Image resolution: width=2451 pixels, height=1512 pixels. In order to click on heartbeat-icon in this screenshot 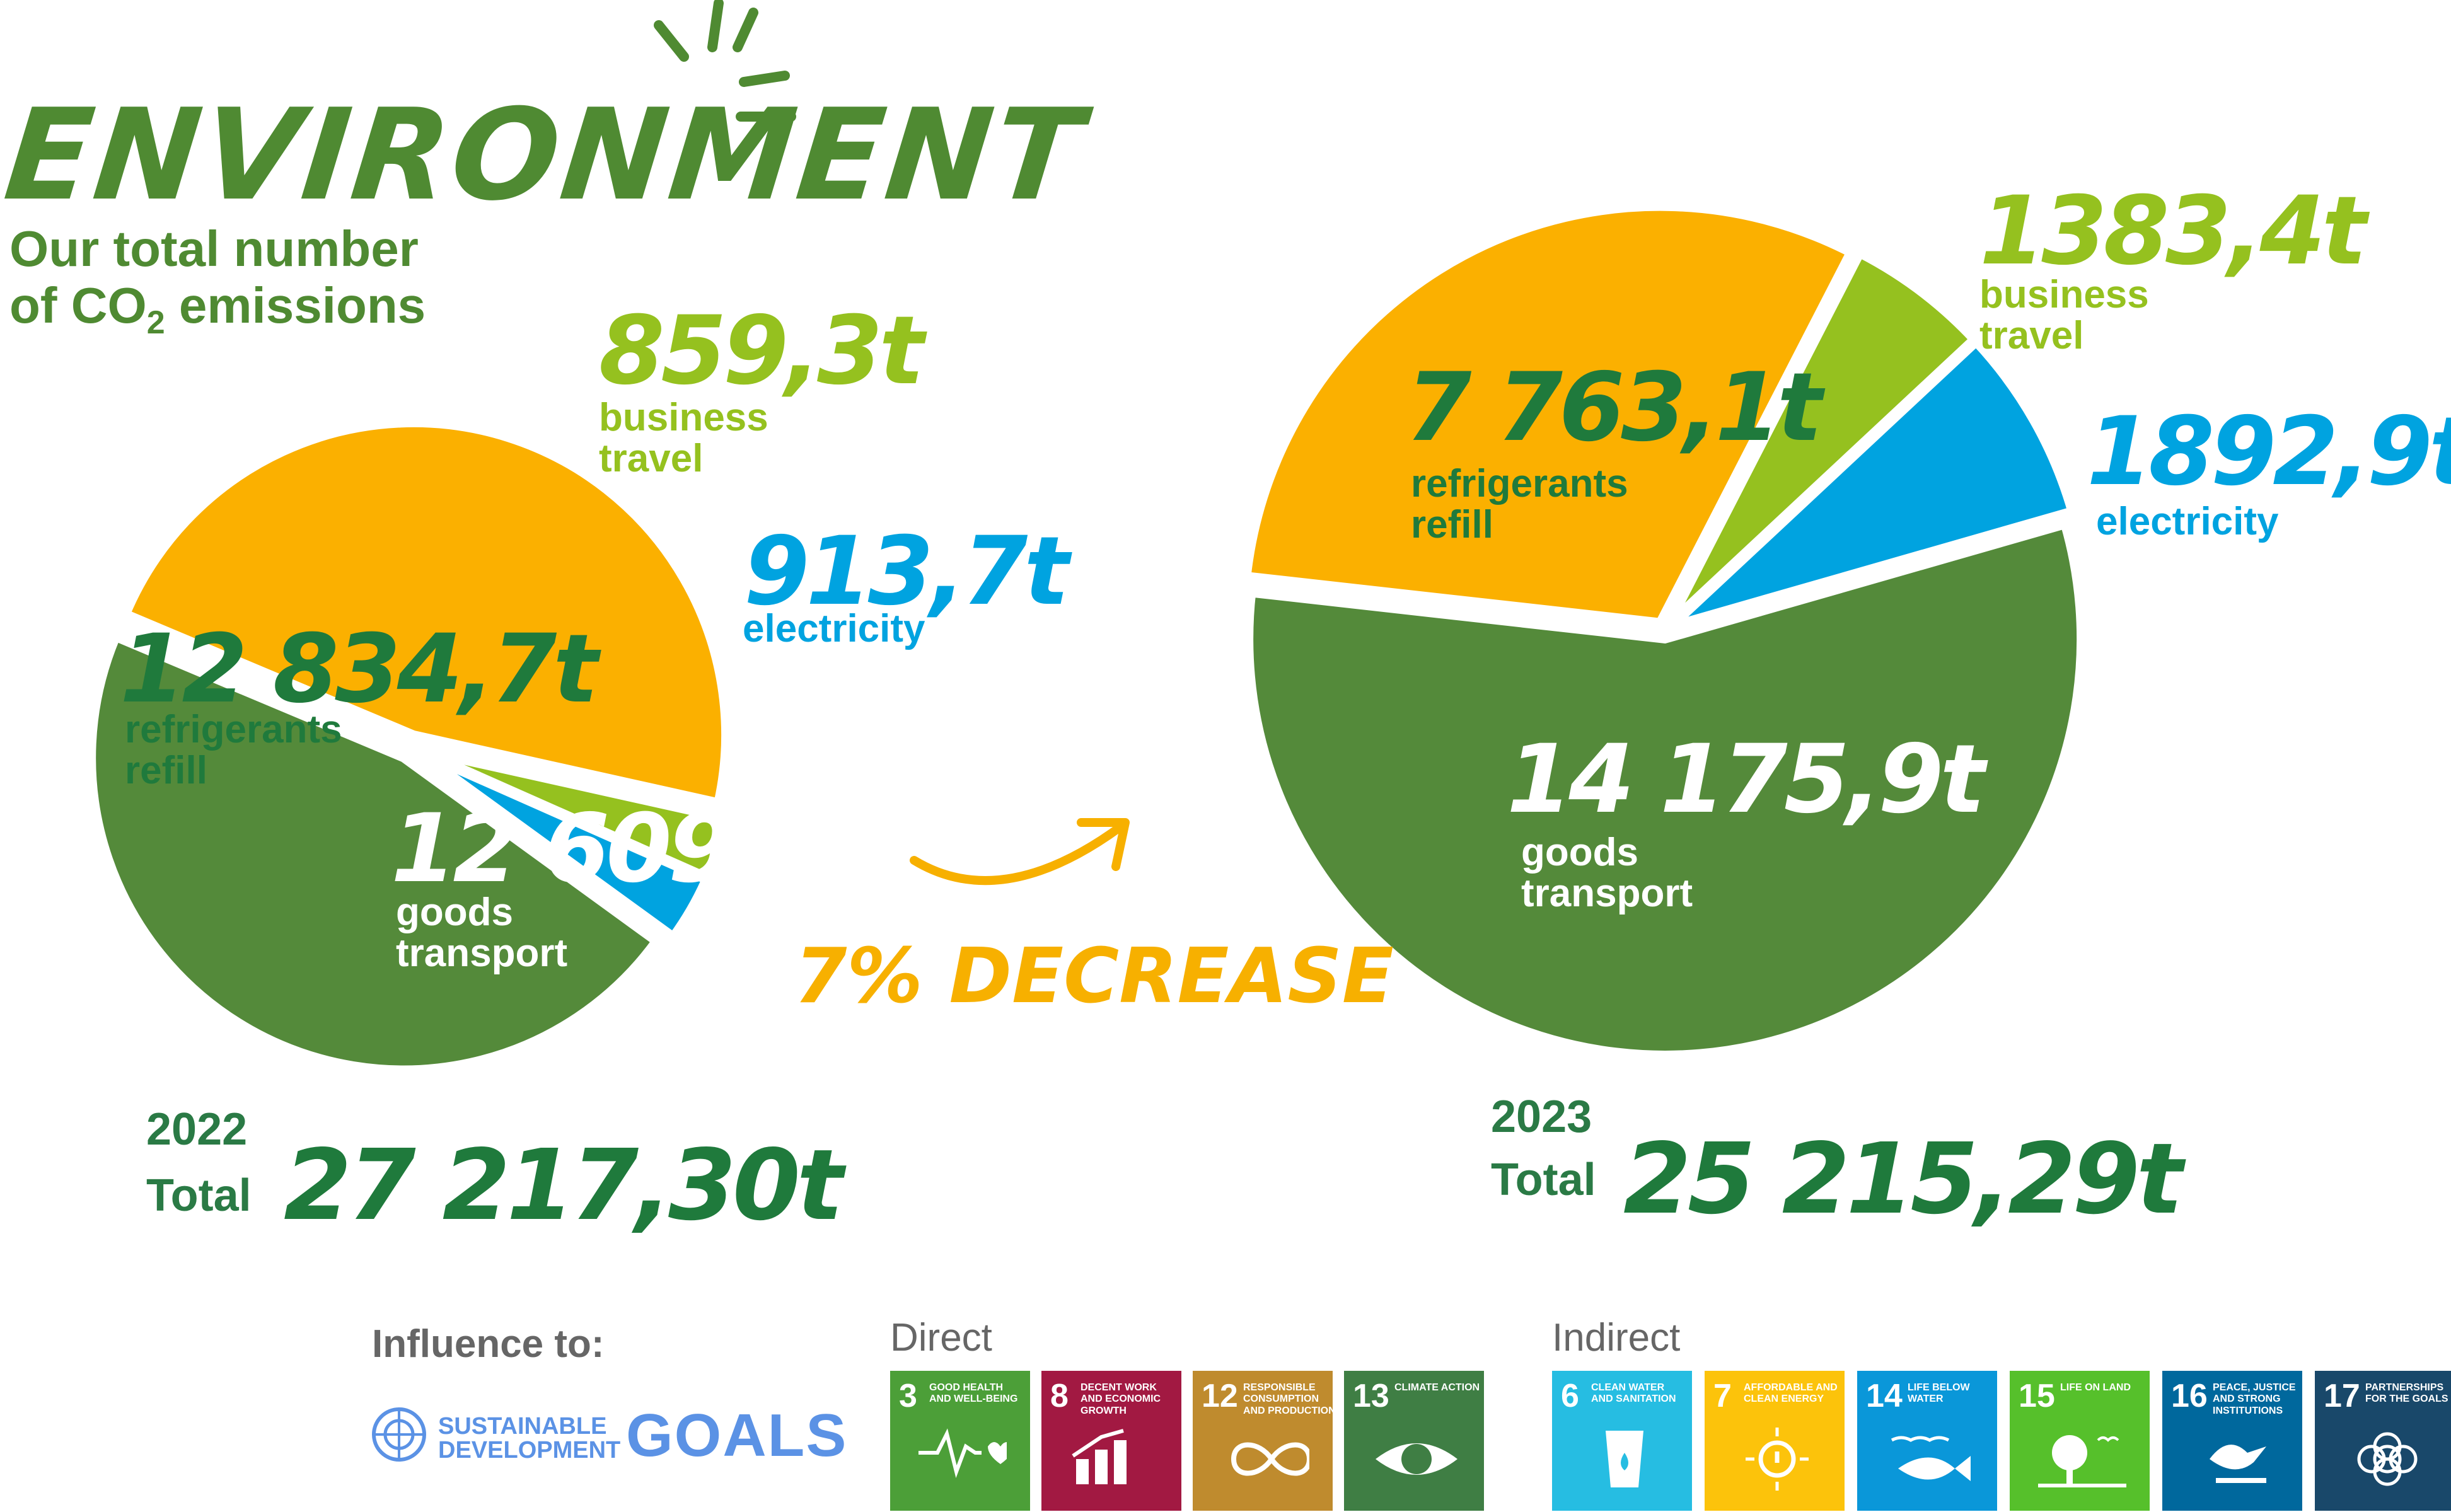, I will do `click(962, 1453)`.